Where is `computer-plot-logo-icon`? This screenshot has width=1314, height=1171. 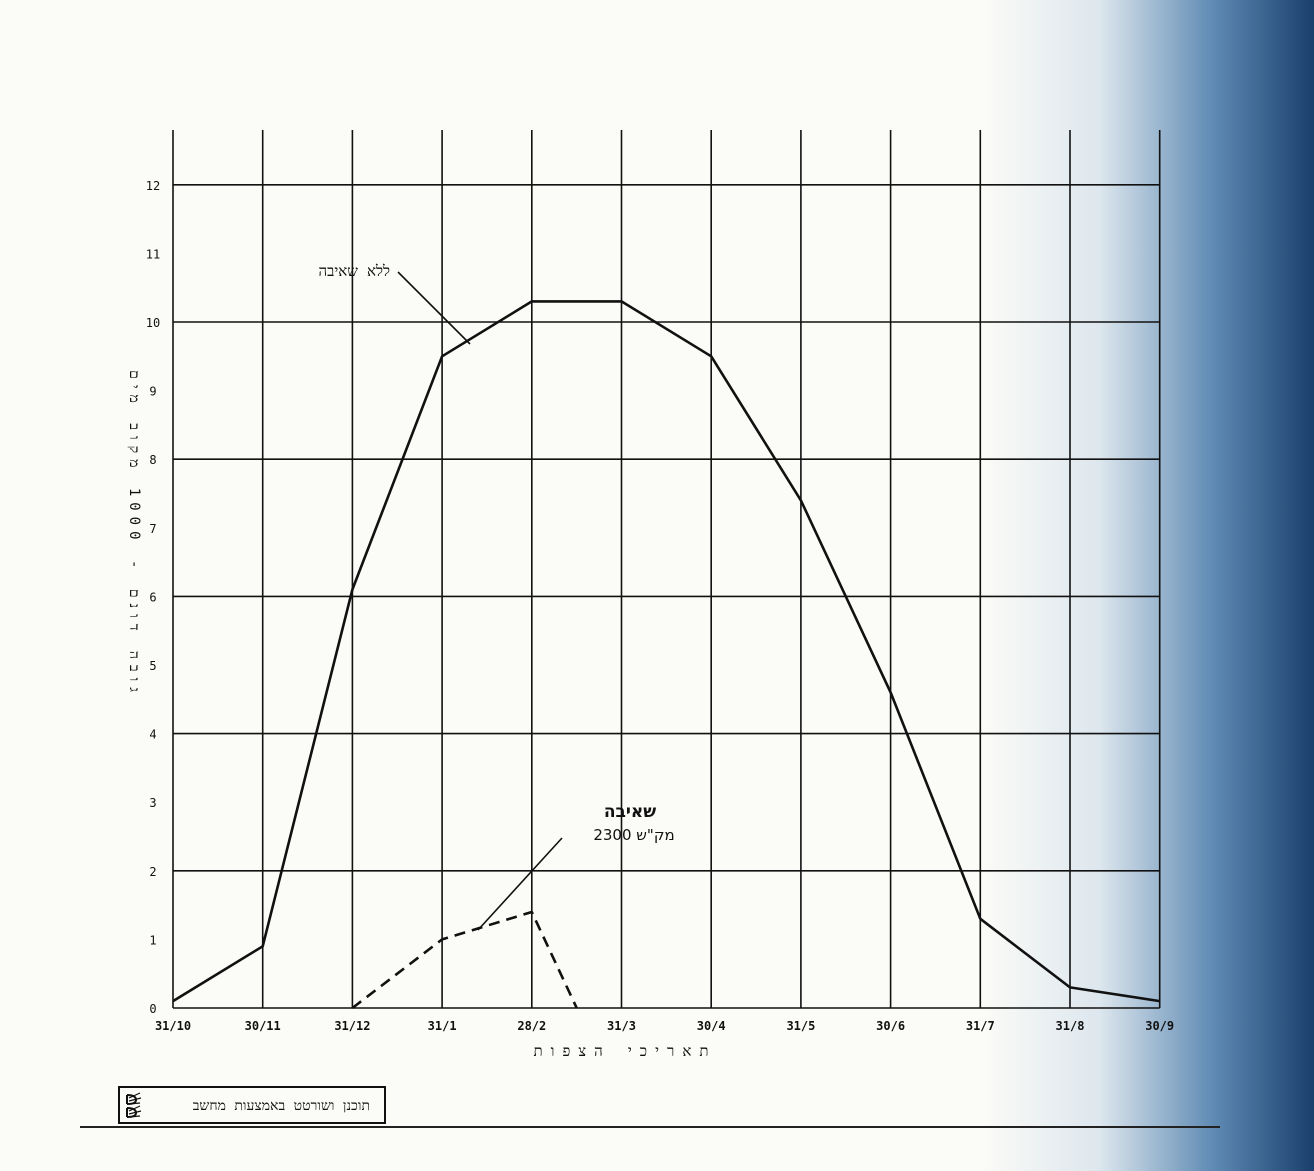 computer-plot-logo-icon is located at coordinates (134, 1105).